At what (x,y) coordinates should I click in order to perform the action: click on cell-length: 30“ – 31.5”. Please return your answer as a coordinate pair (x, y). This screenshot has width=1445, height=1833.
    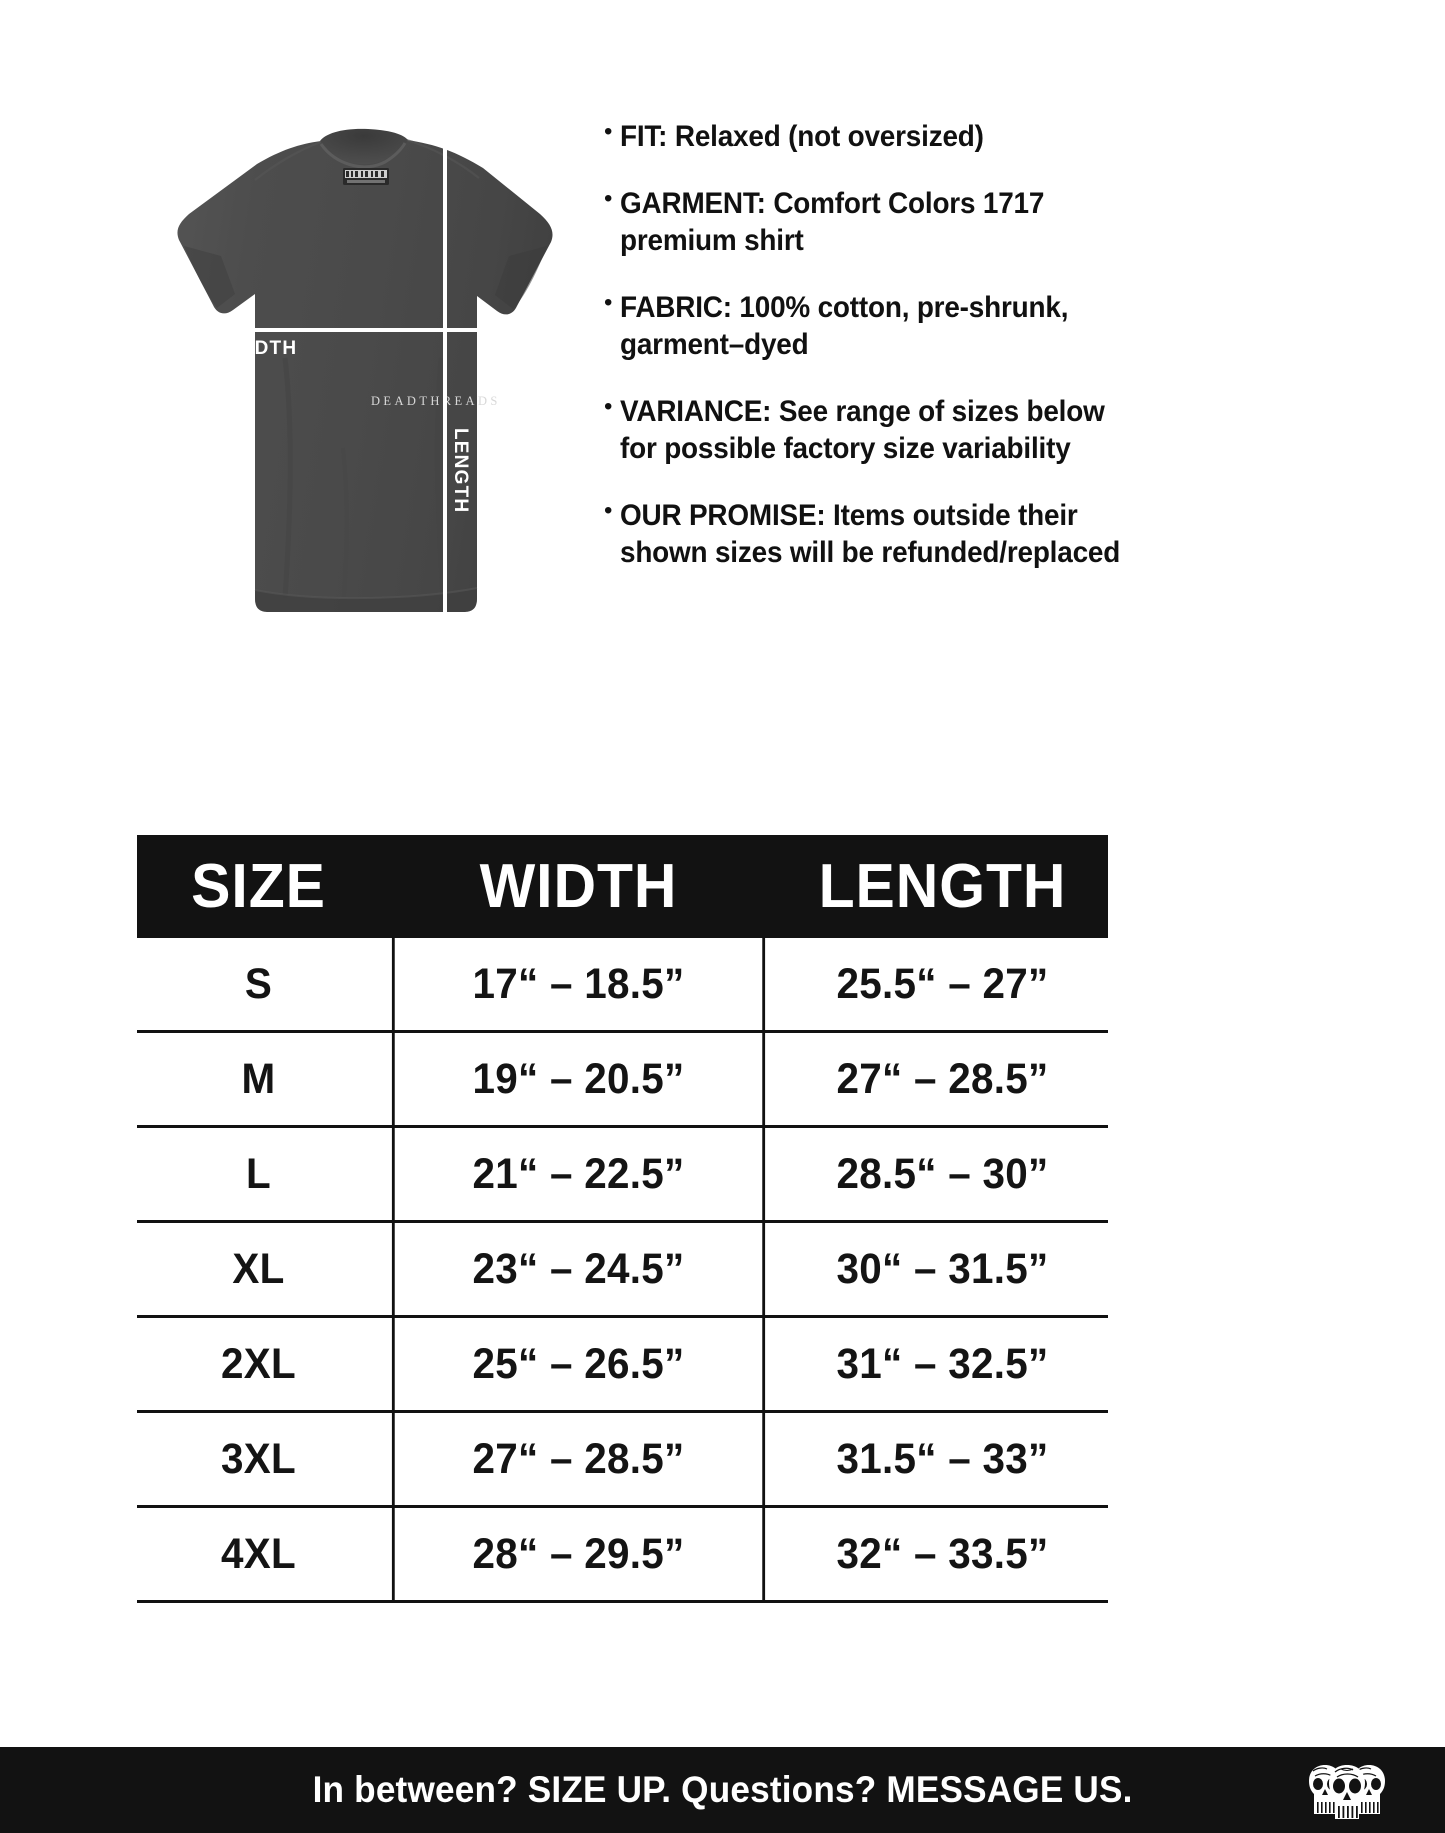
    Looking at the image, I should click on (942, 1268).